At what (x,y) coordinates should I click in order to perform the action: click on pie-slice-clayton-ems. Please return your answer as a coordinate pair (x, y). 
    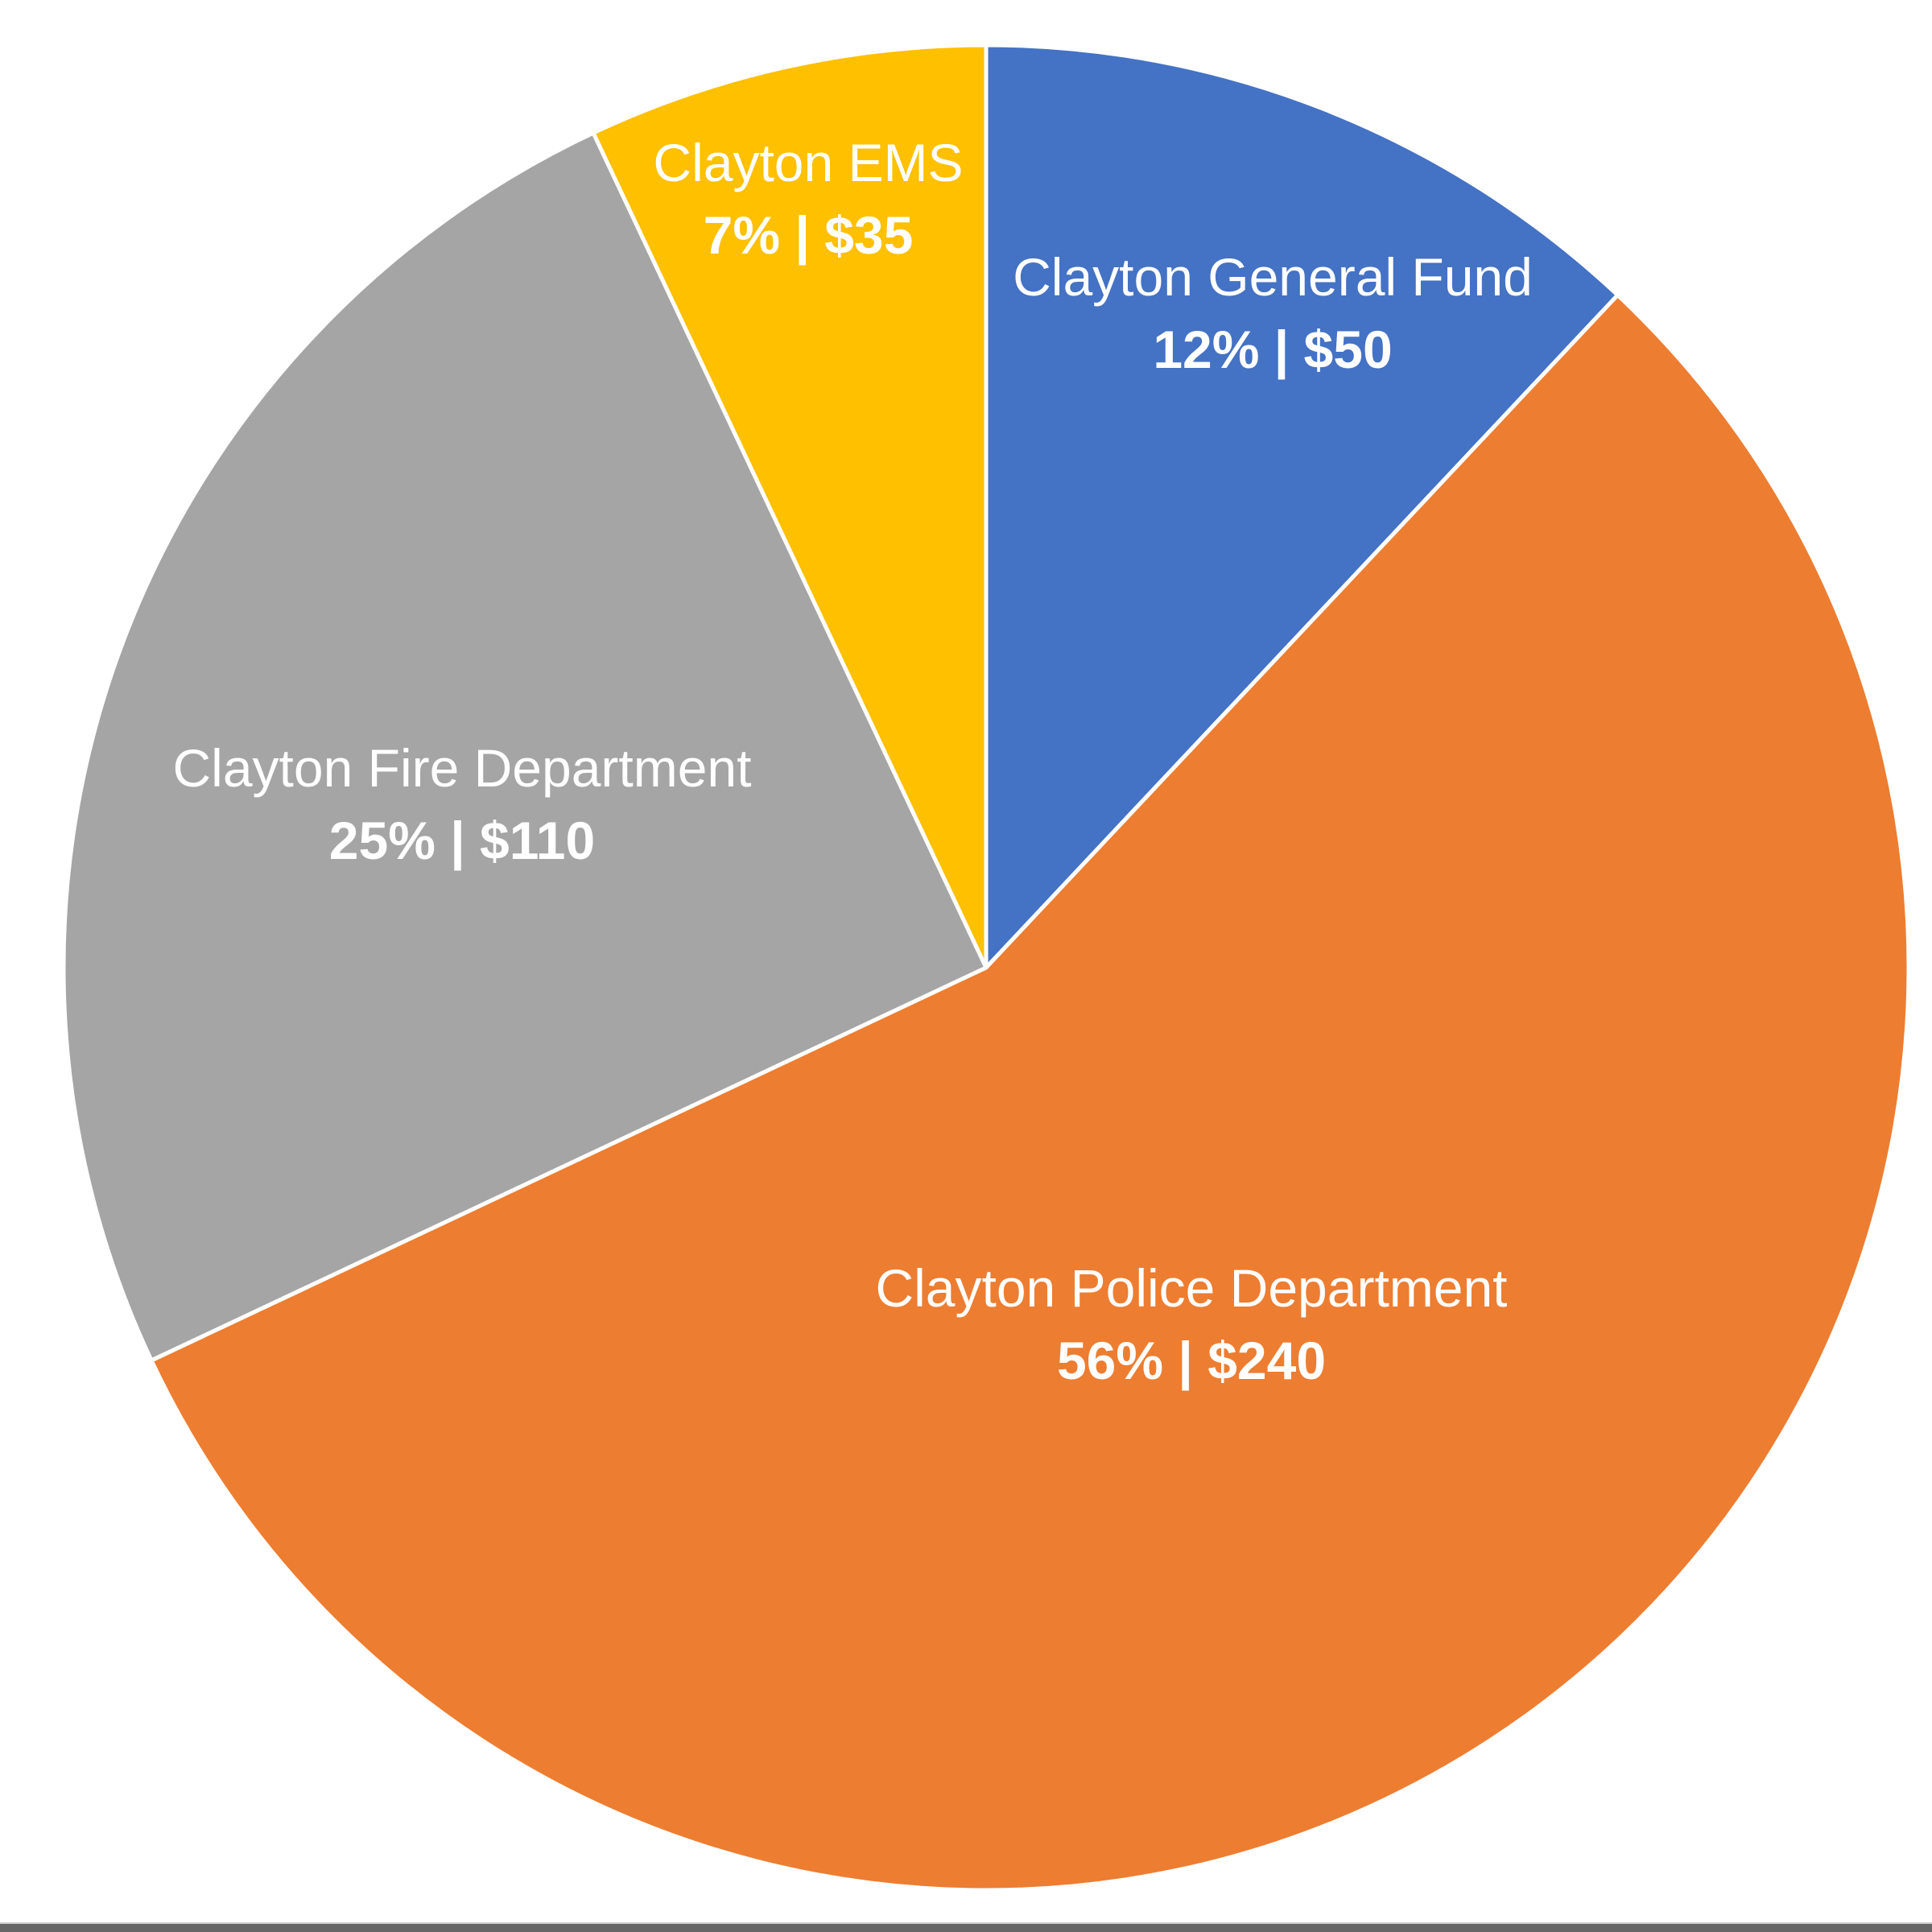
    Looking at the image, I should click on (790, 506).